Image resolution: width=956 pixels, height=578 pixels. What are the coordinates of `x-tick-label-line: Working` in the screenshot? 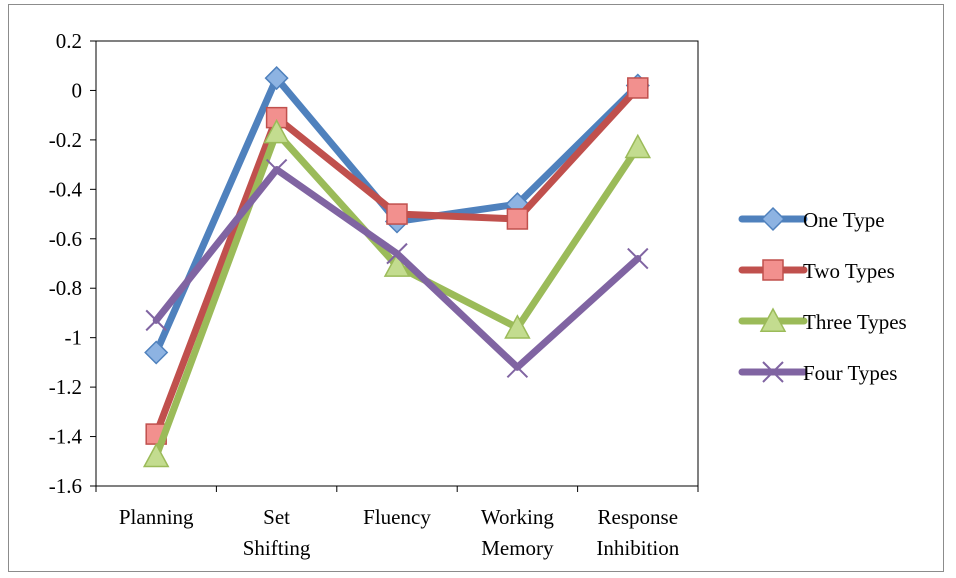 It's located at (517, 517).